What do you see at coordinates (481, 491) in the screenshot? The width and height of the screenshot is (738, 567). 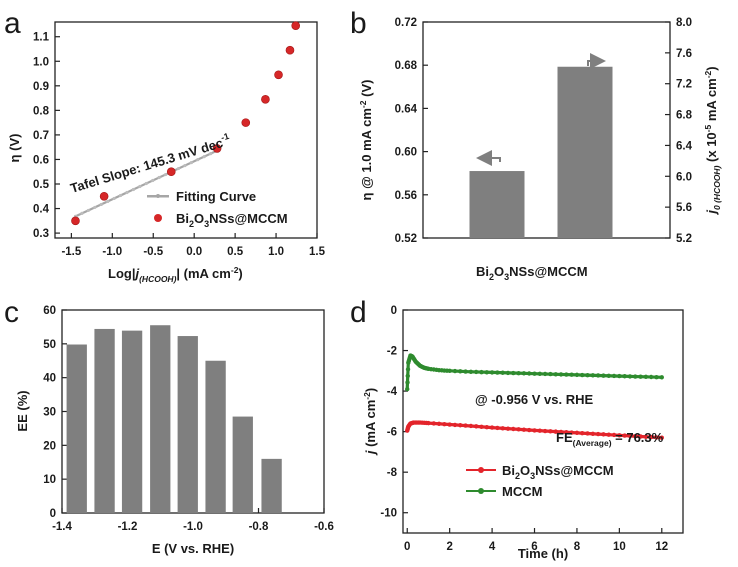 I see `panel-d-legend-mccm-marker` at bounding box center [481, 491].